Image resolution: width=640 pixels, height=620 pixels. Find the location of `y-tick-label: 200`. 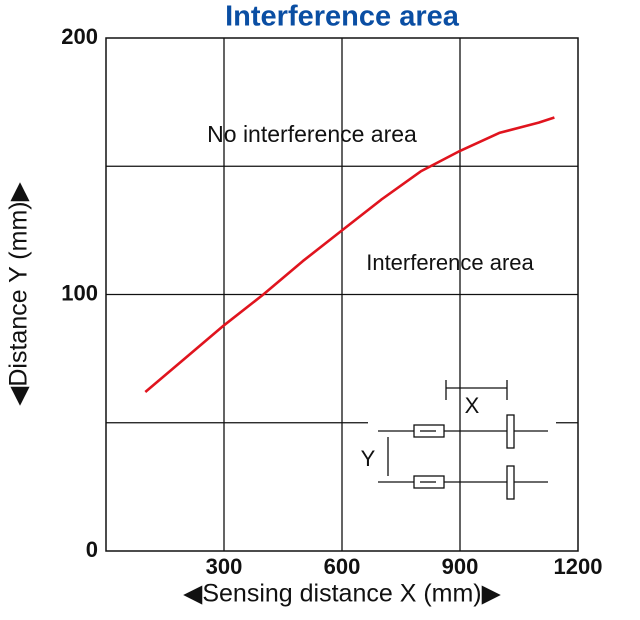

y-tick-label: 200 is located at coordinates (79, 36).